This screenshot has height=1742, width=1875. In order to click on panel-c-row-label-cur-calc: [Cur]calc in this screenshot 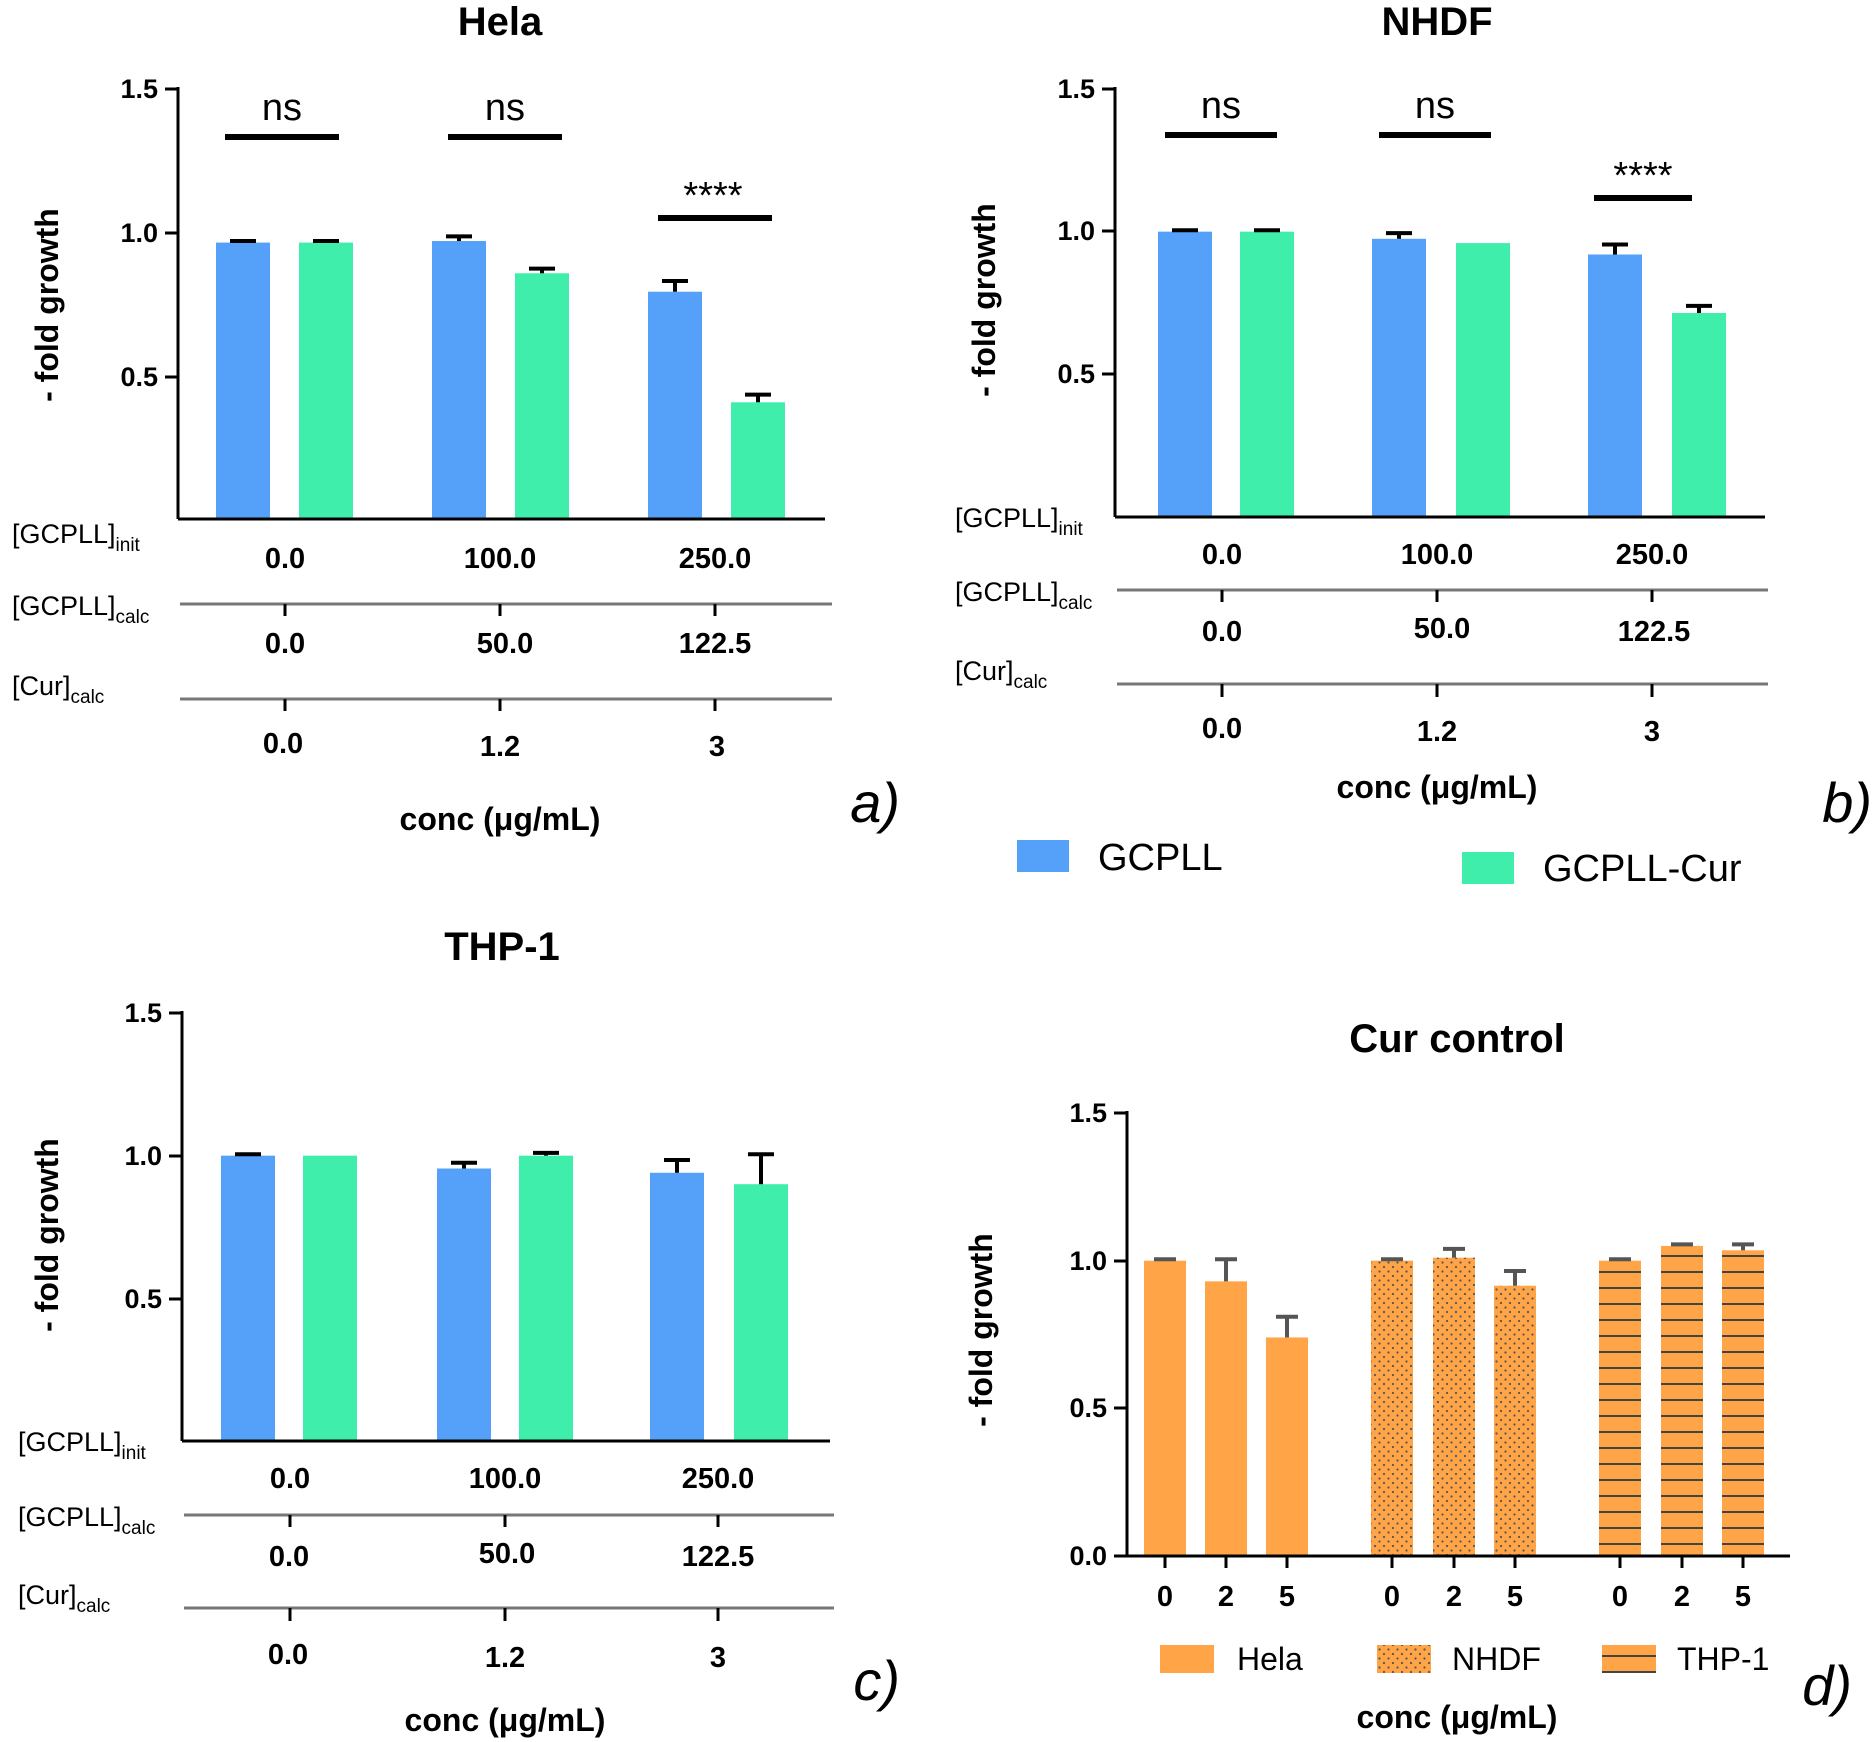, I will do `click(64, 1598)`.